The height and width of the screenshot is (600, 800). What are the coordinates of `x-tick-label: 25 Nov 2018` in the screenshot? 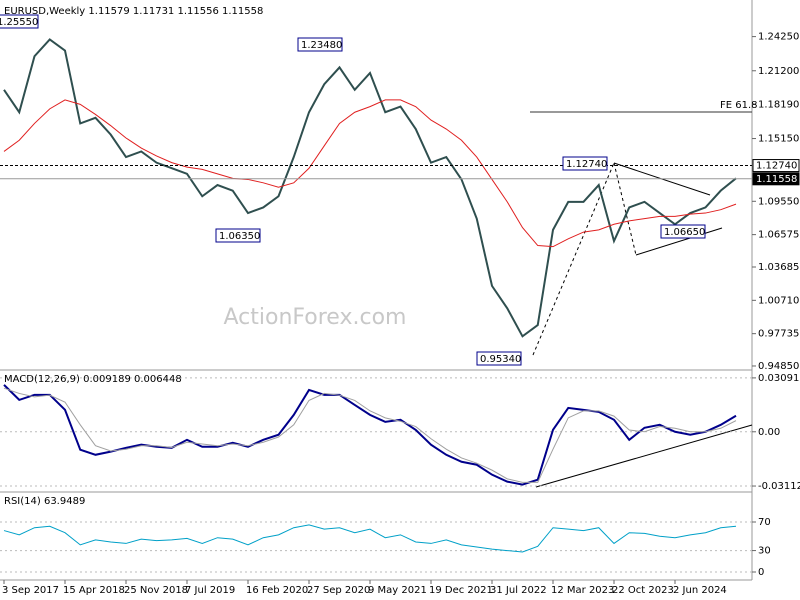 It's located at (156, 590).